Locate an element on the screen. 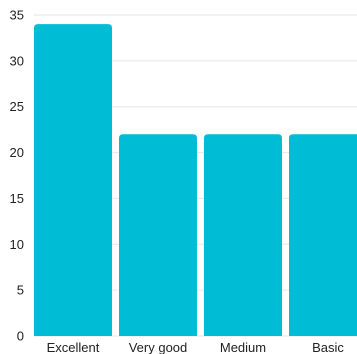 The height and width of the screenshot is (354, 357). y-tick-label: 10 is located at coordinates (17, 244).